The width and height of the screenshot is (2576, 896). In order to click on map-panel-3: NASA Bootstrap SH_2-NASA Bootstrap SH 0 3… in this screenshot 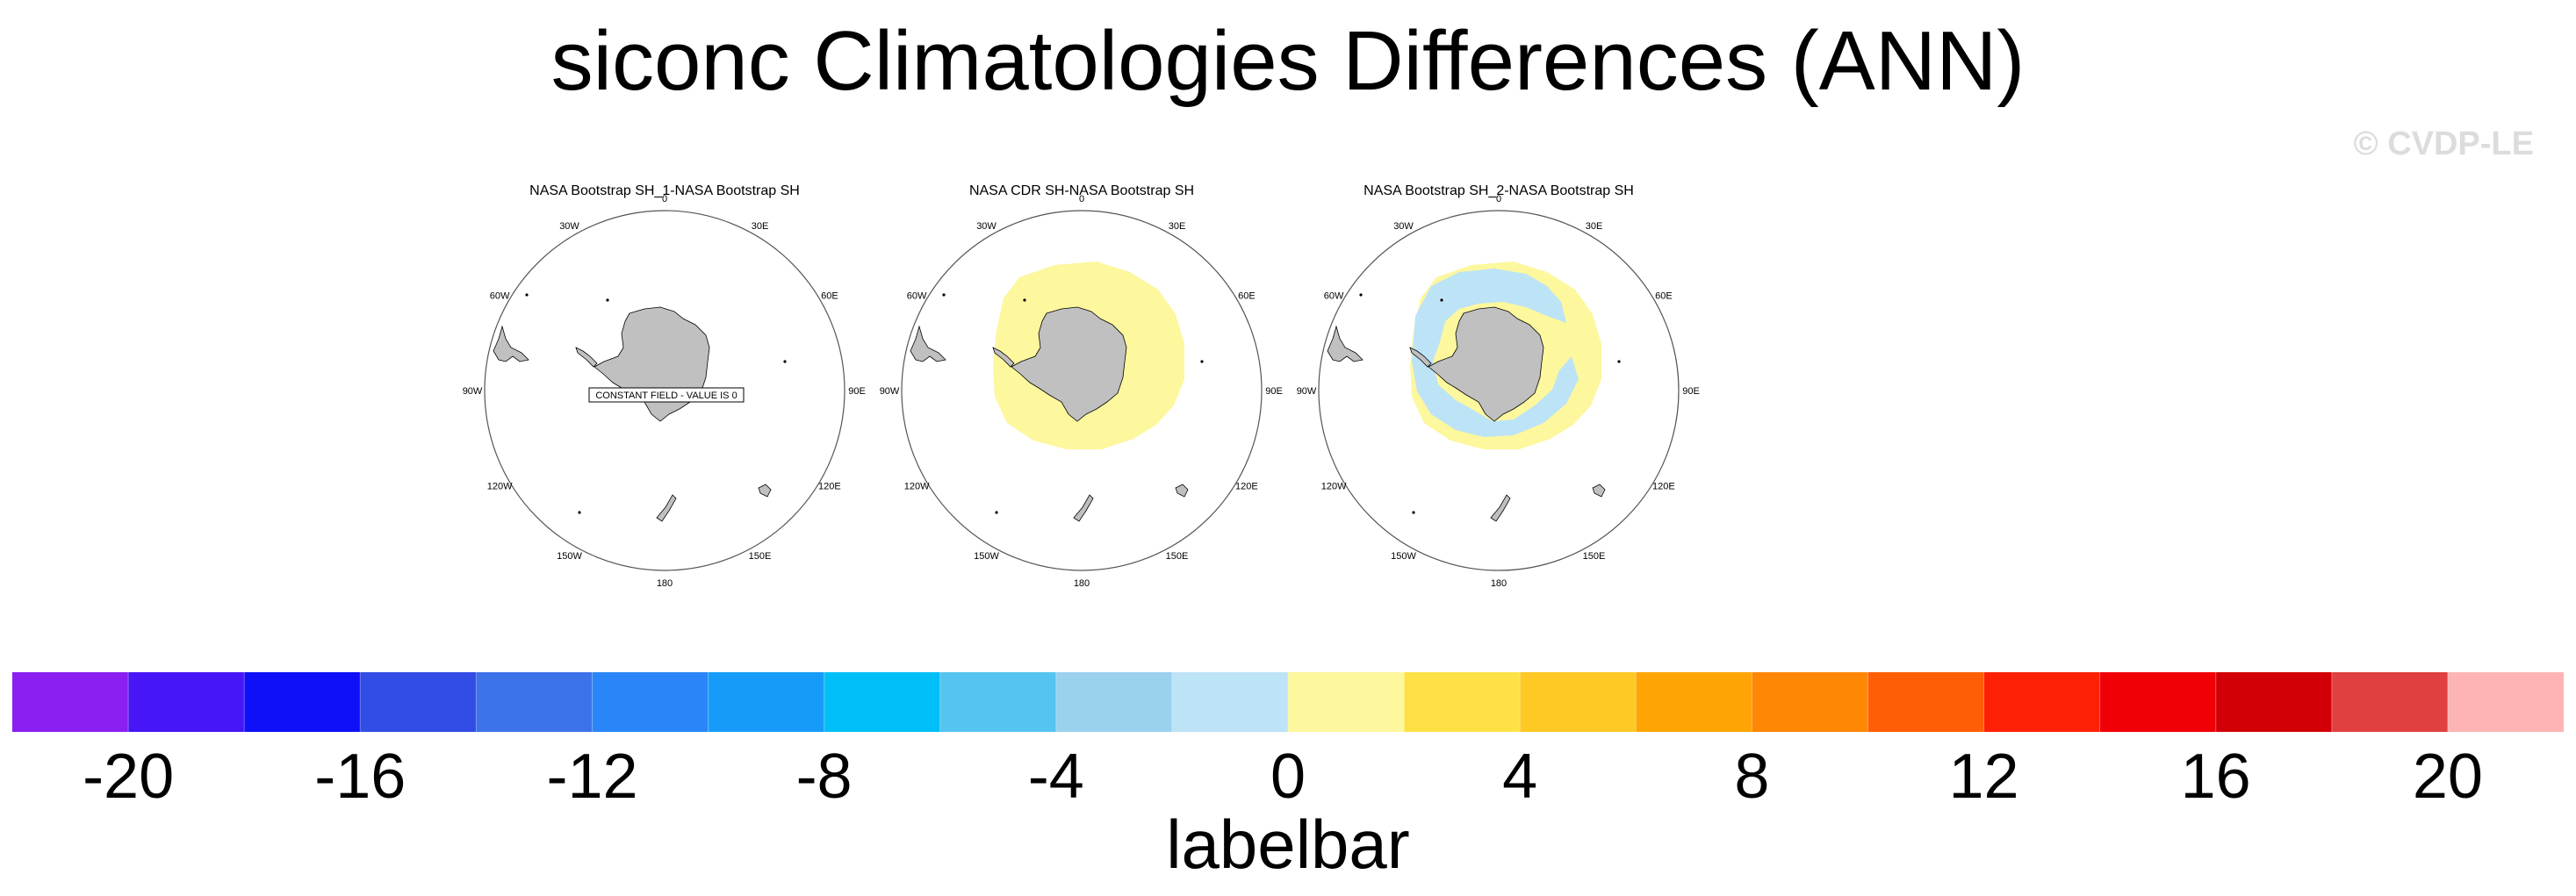, I will do `click(1499, 391)`.